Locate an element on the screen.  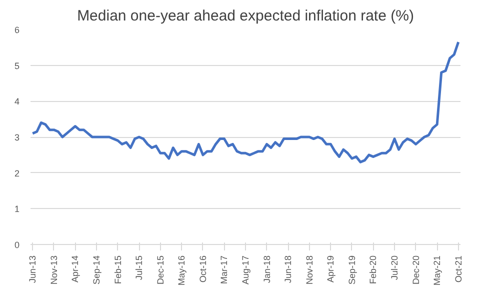
x-tick-label: Nov-13 is located at coordinates (53, 270).